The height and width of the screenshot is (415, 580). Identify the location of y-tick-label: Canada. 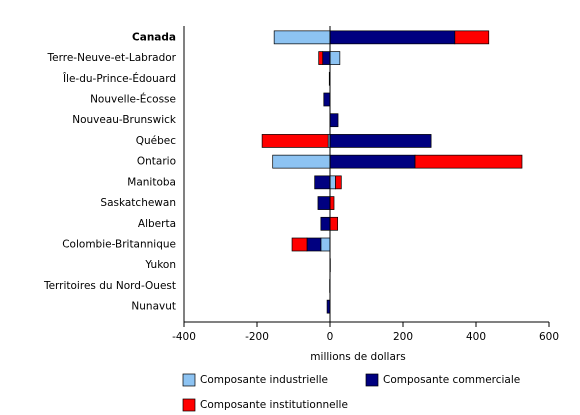
(154, 37).